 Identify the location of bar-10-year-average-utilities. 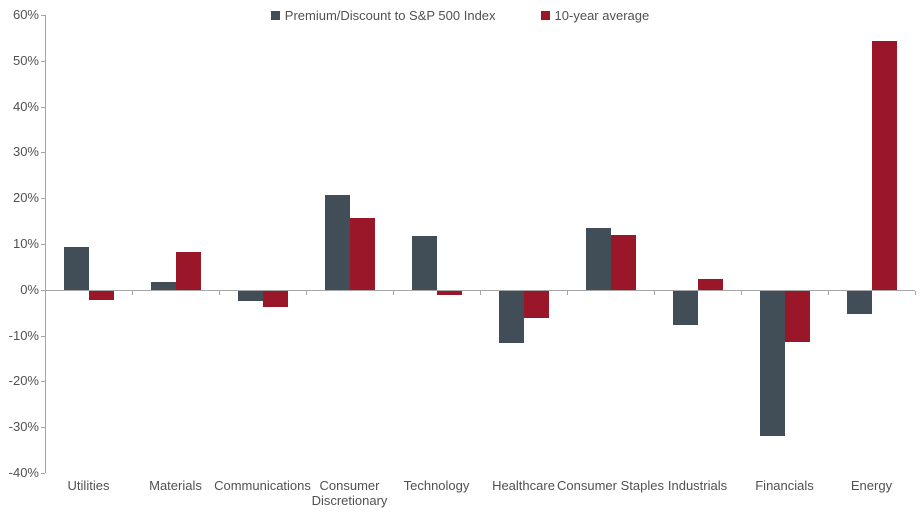
(101, 295).